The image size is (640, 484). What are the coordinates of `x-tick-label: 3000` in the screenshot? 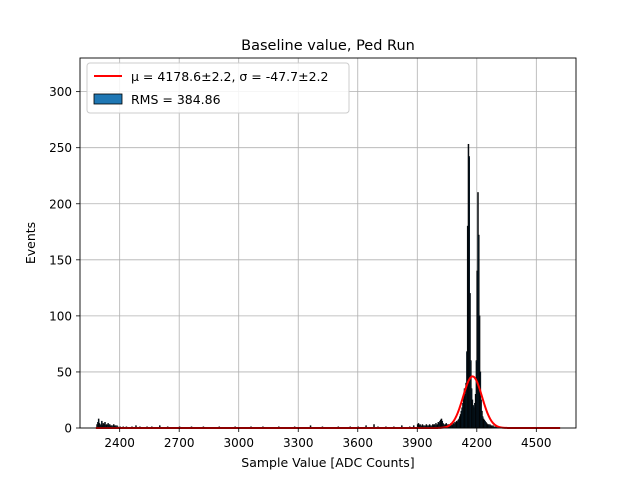 It's located at (238, 443).